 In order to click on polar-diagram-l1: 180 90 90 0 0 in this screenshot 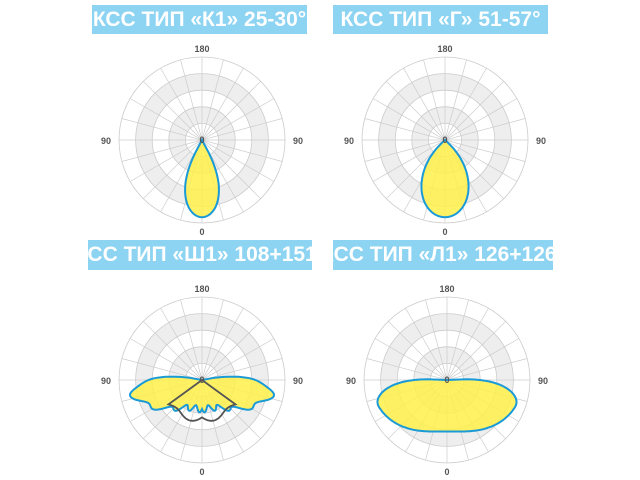, I will do `click(447, 380)`.